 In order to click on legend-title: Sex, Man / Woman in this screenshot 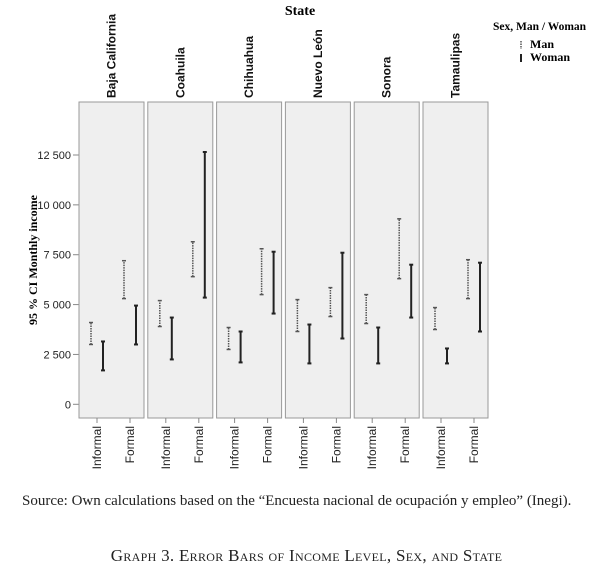, I will do `click(540, 27)`.